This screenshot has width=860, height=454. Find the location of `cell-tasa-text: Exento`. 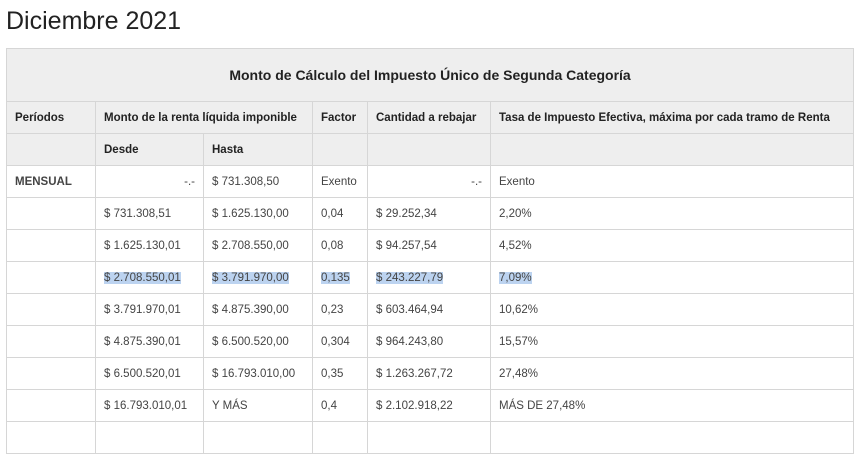

cell-tasa-text: Exento is located at coordinates (517, 181).